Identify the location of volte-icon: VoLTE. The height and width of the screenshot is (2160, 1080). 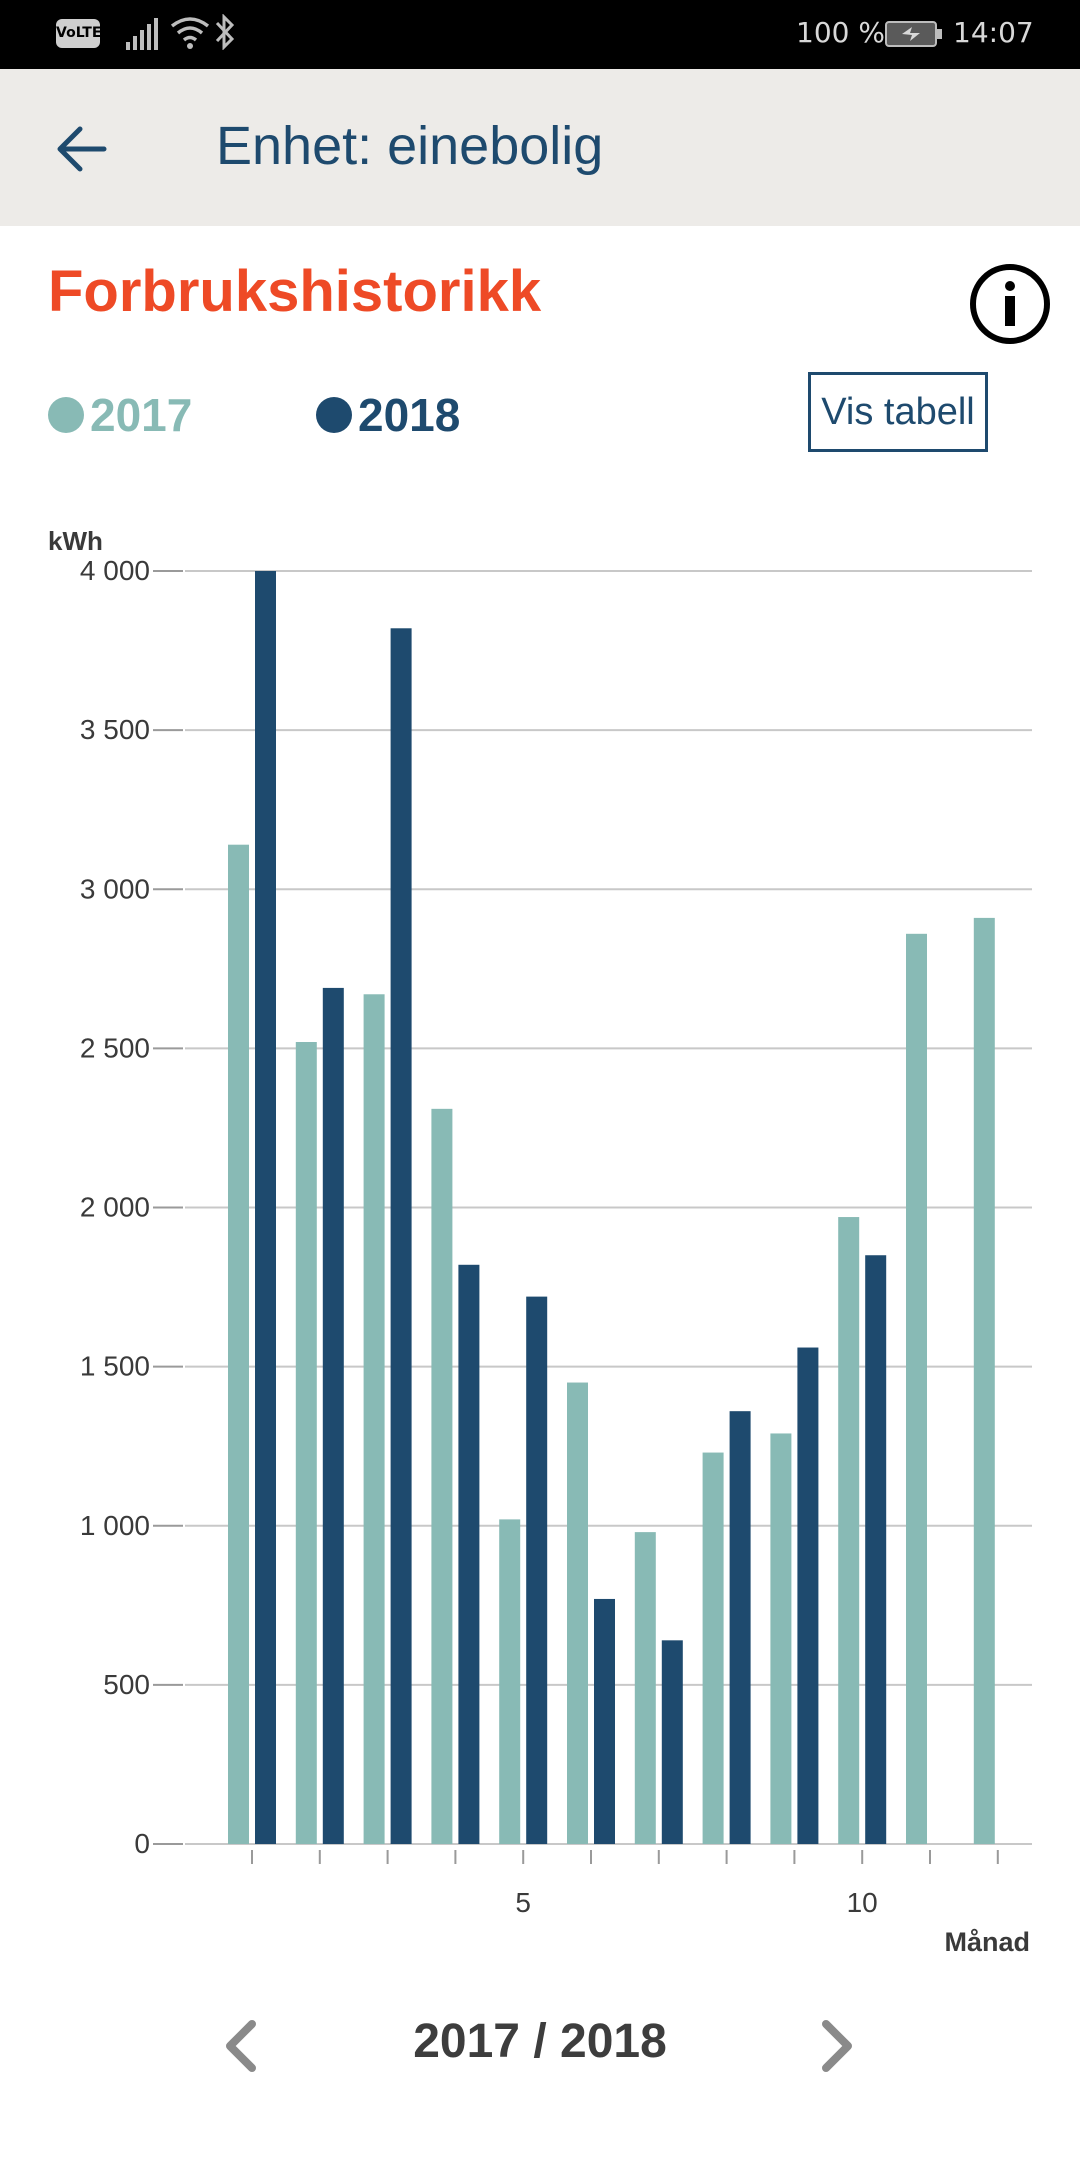
(78, 33).